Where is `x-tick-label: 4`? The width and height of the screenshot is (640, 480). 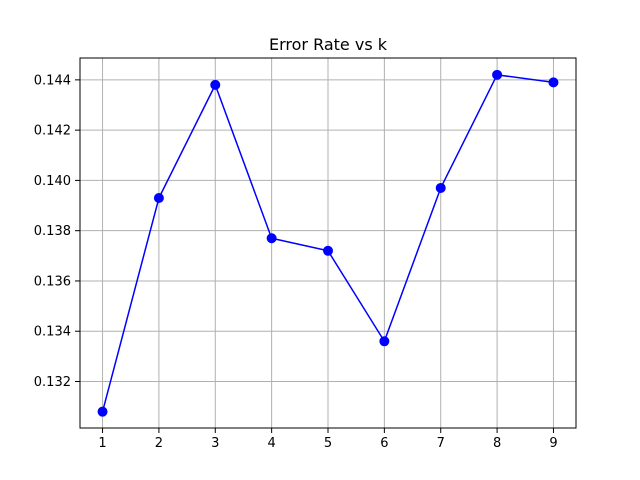 x-tick-label: 4 is located at coordinates (271, 443).